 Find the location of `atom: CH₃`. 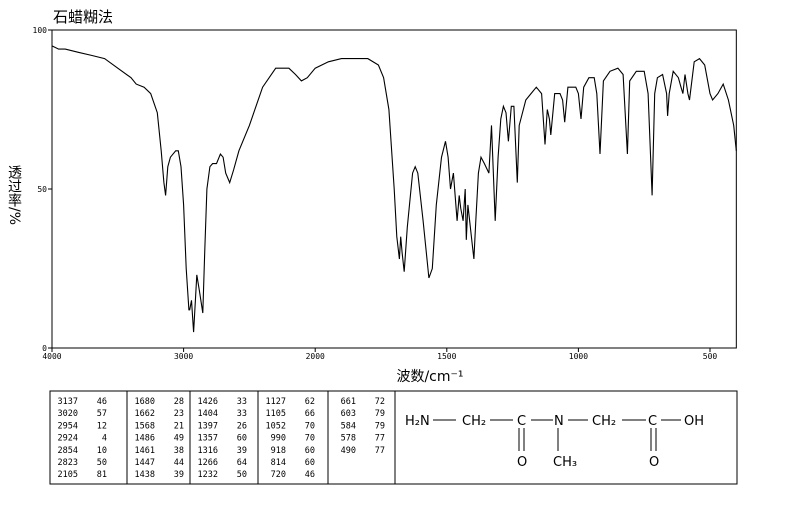

atom: CH₃ is located at coordinates (565, 462).